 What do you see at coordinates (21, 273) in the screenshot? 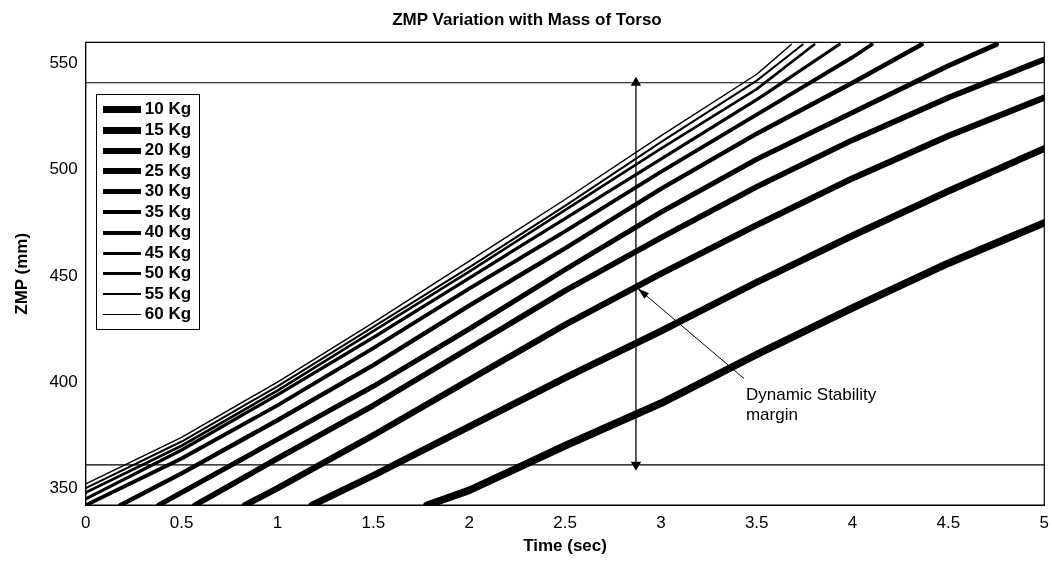
I see `y-axis-title: ZMP (mm)` at bounding box center [21, 273].